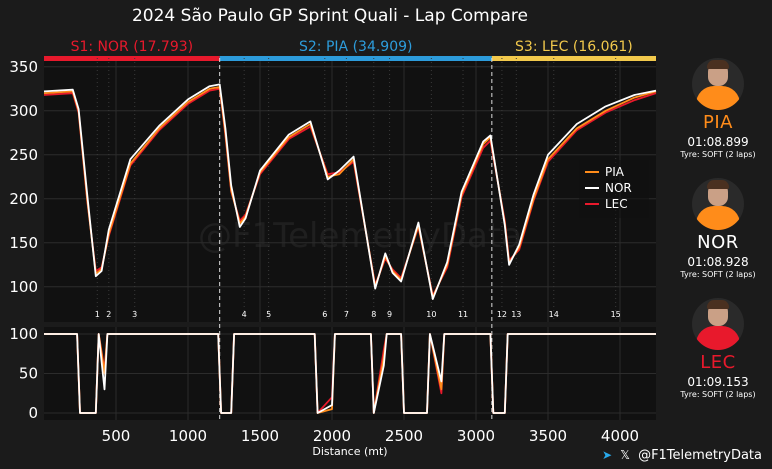 Image resolution: width=772 pixels, height=469 pixels. Describe the element at coordinates (324, 314) in the screenshot. I see `corner-label: 6` at that location.